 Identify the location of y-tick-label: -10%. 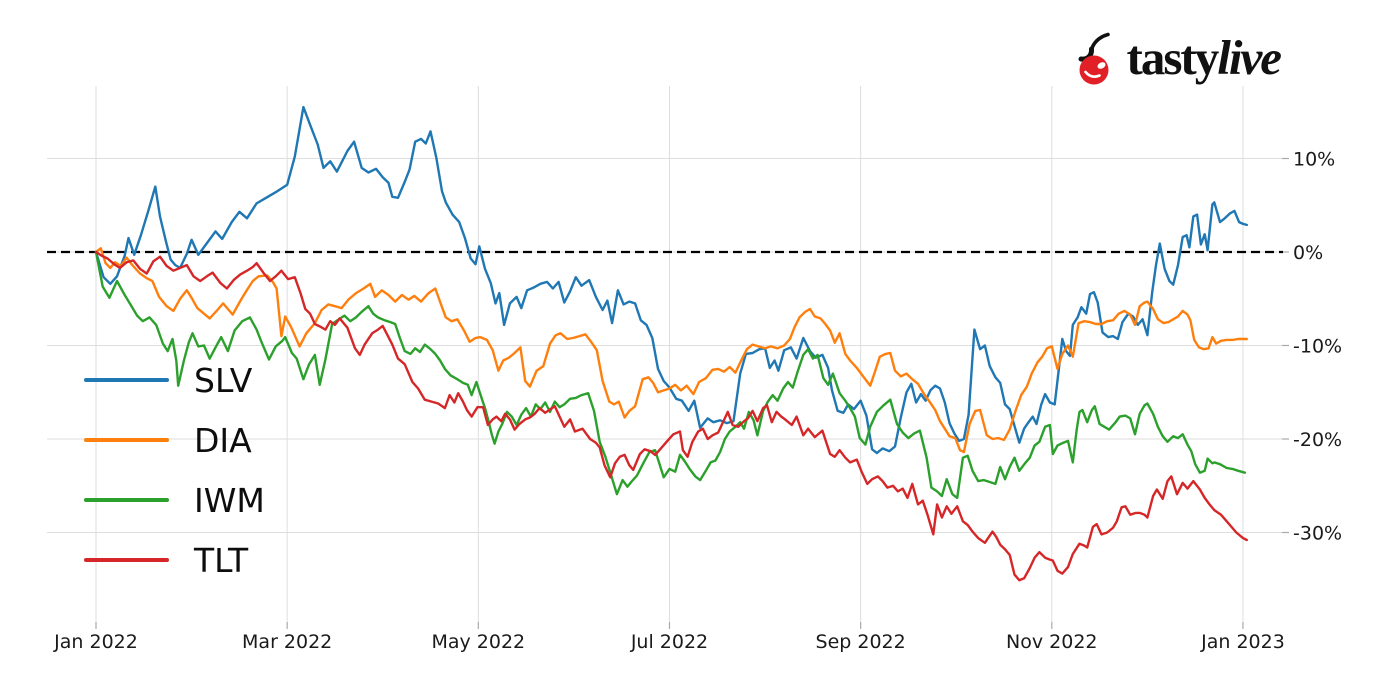
(1317, 347).